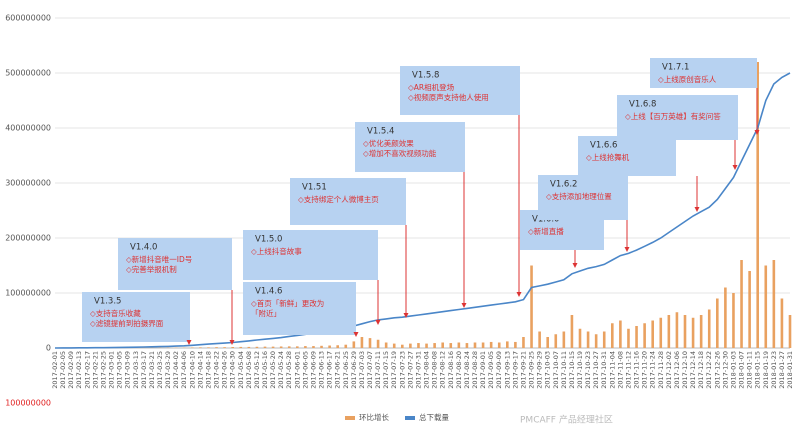 The image size is (799, 432). What do you see at coordinates (435, 370) in the screenshot?
I see `x-tick-label: 2017-08-08` at bounding box center [435, 370].